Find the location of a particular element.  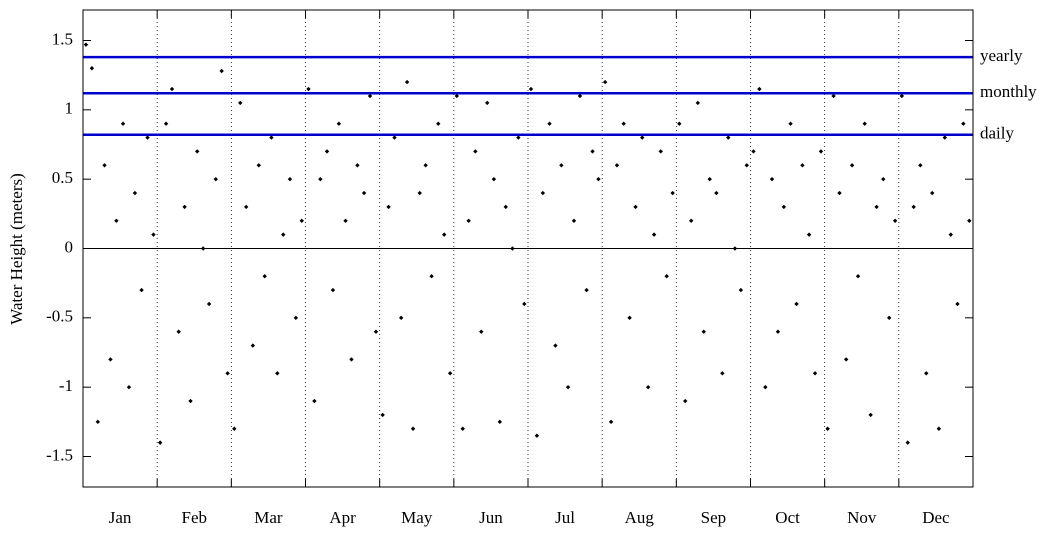

x-tick-label: May is located at coordinates (417, 517).